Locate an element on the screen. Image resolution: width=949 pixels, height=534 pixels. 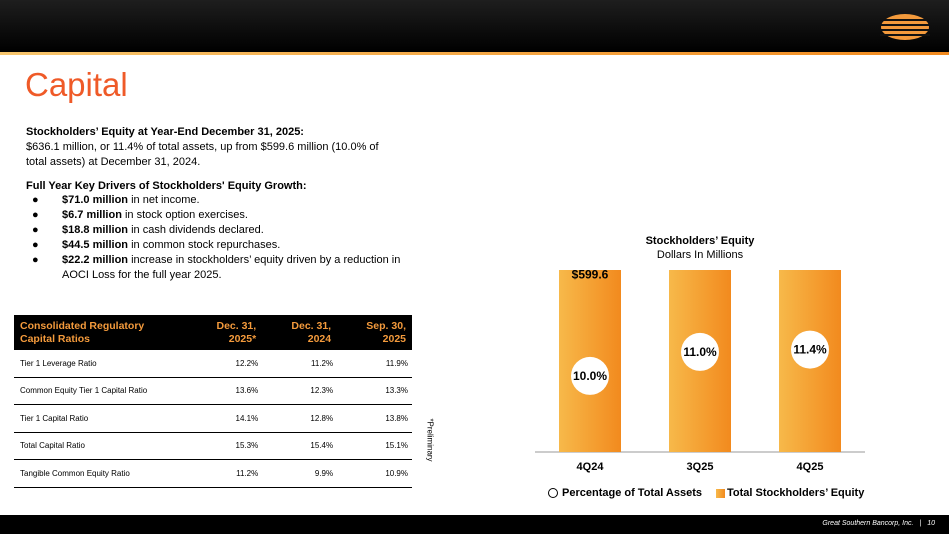
circle-legend-icon is located at coordinates (553, 493).